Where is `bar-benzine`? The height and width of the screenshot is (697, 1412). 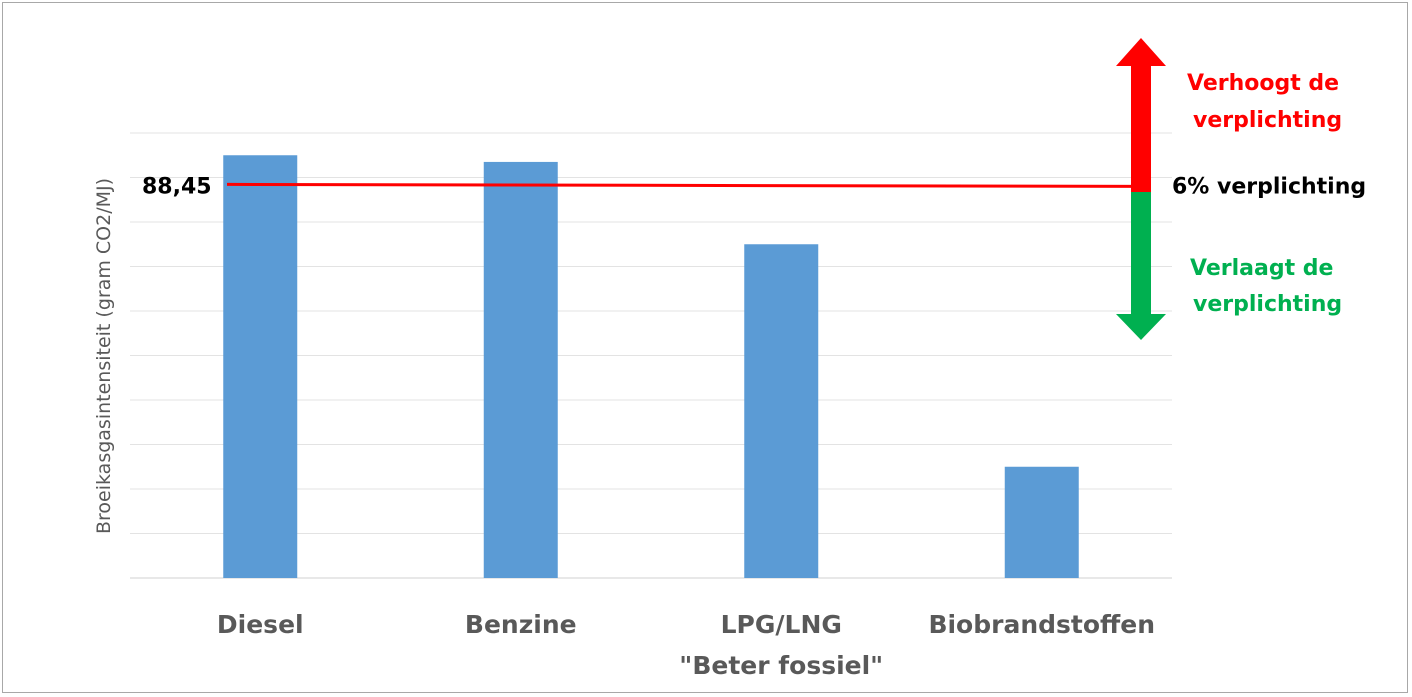
bar-benzine is located at coordinates (520, 370).